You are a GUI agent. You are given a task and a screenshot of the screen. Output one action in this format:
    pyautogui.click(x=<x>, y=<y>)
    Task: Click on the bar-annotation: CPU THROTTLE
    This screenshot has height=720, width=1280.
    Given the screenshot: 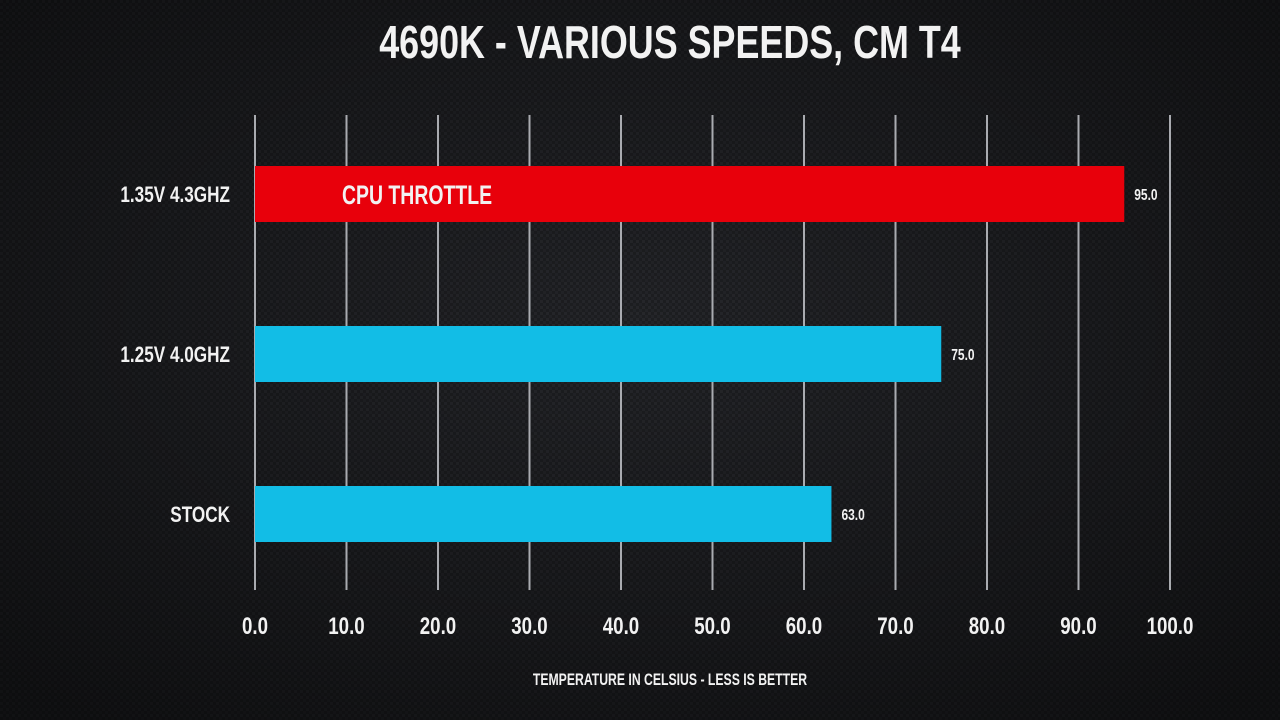 What is the action you would take?
    pyautogui.click(x=417, y=195)
    